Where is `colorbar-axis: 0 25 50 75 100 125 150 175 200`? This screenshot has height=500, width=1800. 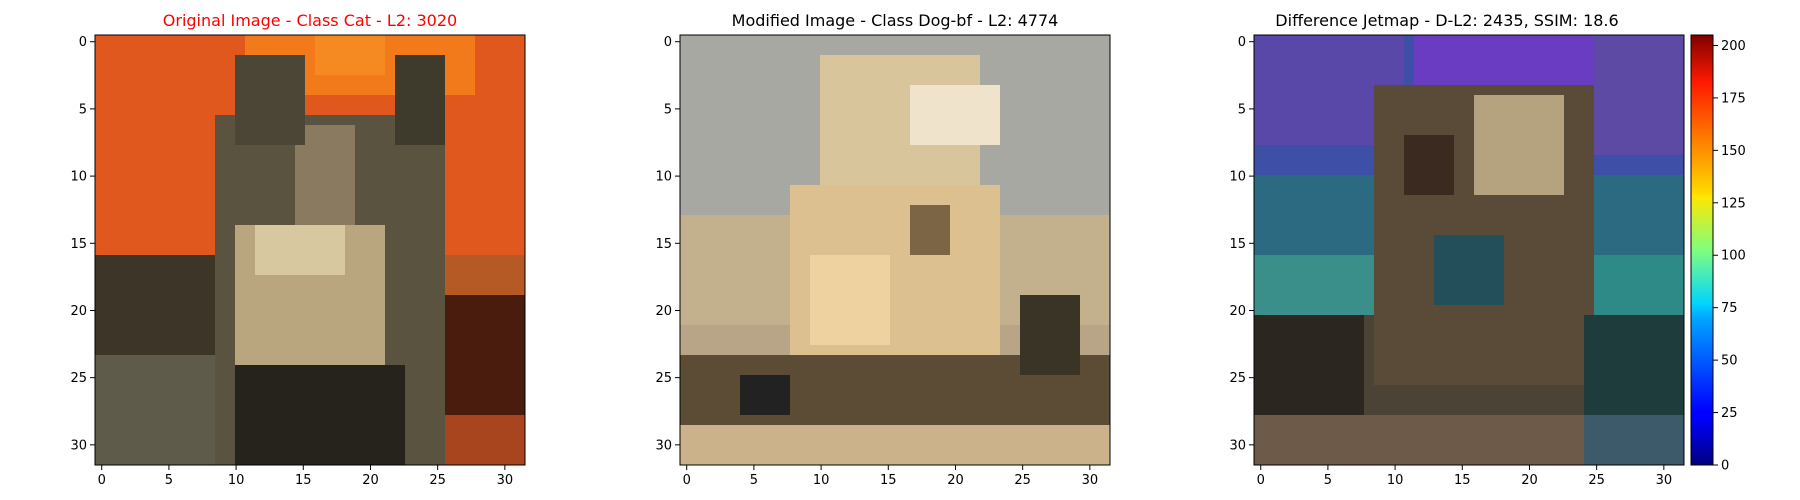 colorbar-axis: 0 25 50 75 100 125 150 175 200 is located at coordinates (1729, 256).